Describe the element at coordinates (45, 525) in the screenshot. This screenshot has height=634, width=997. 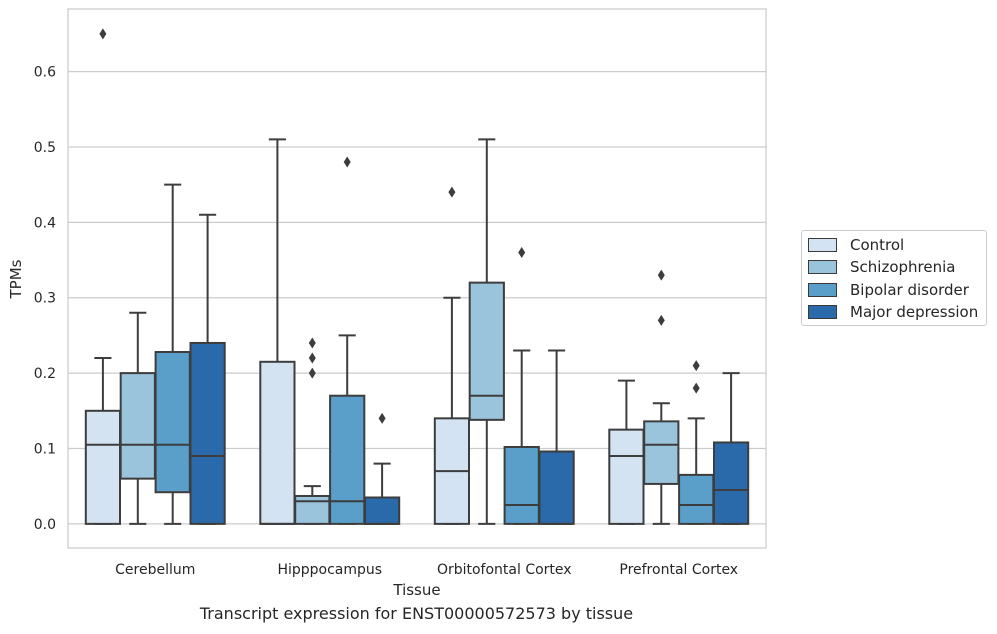
I see `y-tick-label: 0.0` at that location.